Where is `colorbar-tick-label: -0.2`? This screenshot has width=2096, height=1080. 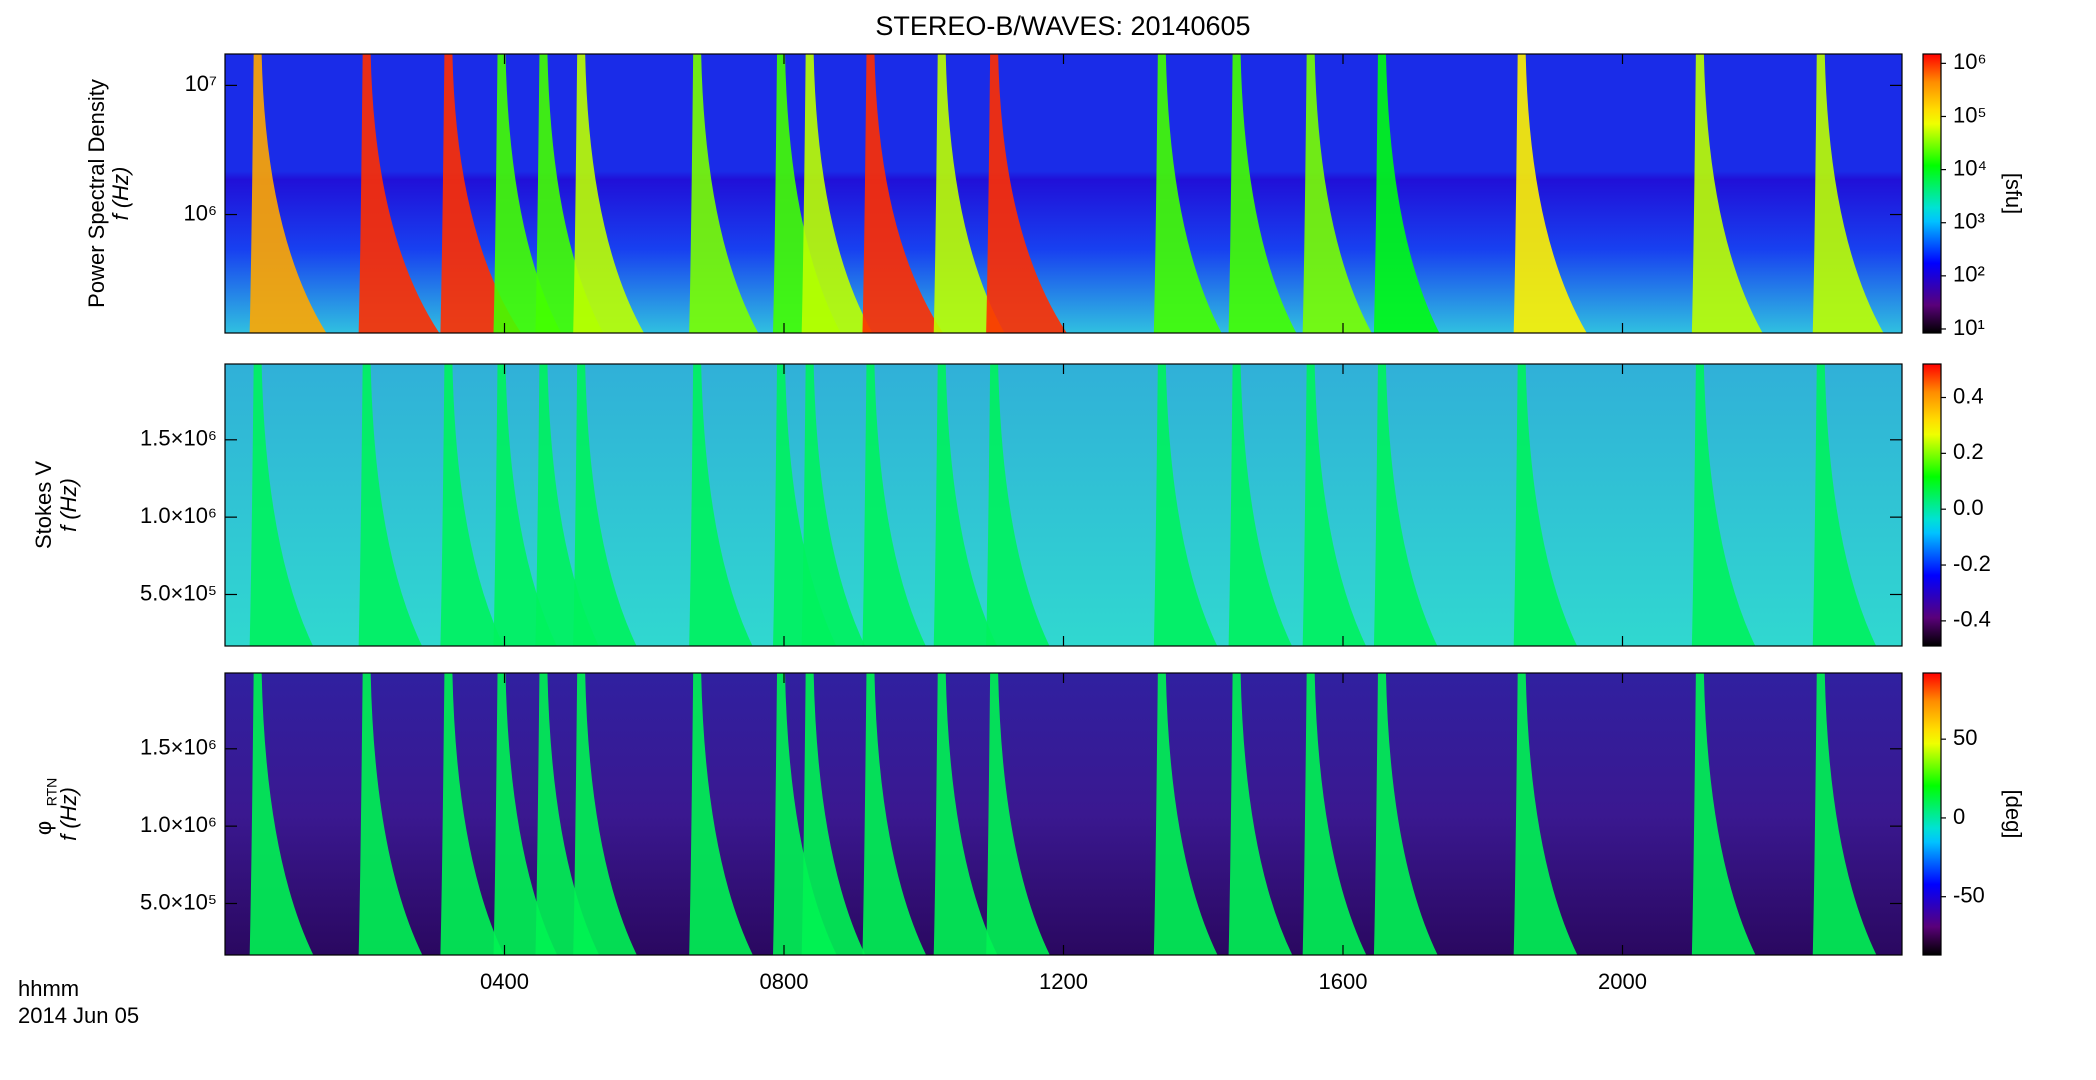 colorbar-tick-label: -0.2 is located at coordinates (1972, 563).